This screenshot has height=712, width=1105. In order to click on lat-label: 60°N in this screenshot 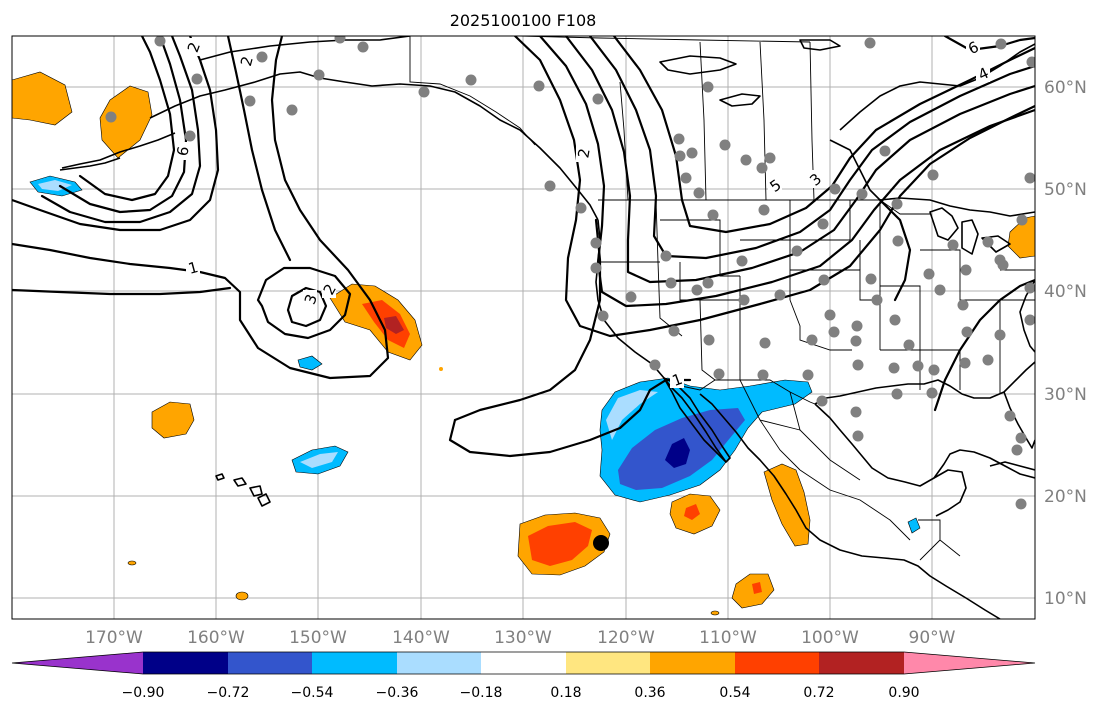, I will do `click(1065, 88)`.